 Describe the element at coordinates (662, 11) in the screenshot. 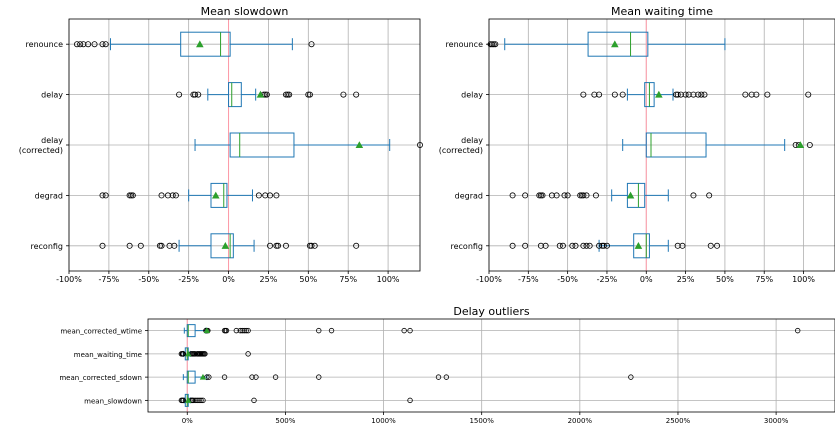

I see `chart-title: Mean waiting time` at that location.